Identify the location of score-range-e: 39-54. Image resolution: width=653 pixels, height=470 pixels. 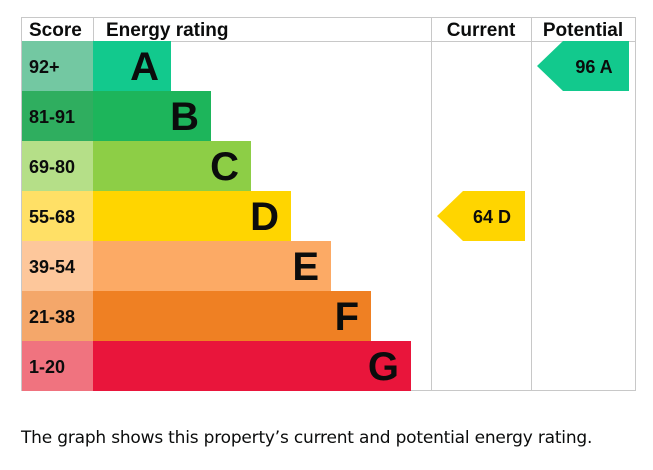
(52, 267).